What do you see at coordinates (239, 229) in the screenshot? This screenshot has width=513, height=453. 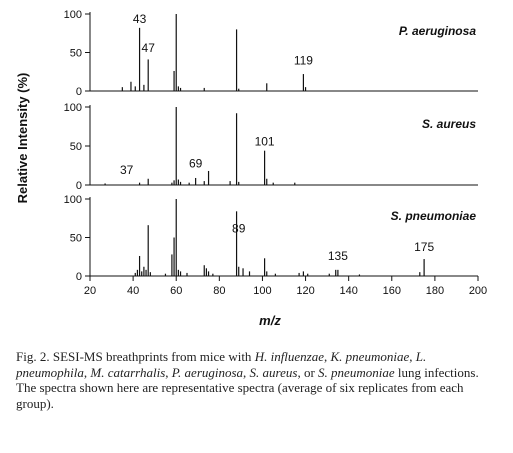 I see `peak-label: 89` at bounding box center [239, 229].